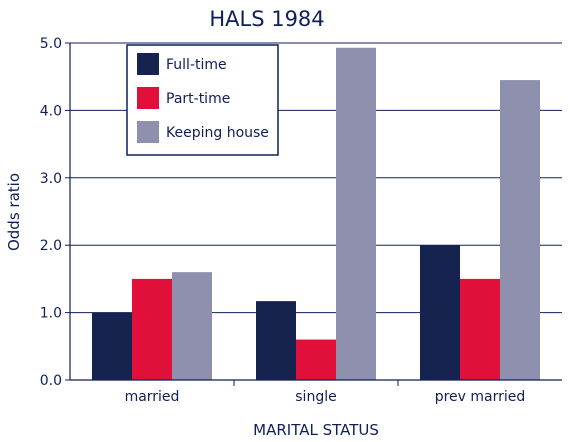 The image size is (570, 442). What do you see at coordinates (198, 99) in the screenshot?
I see `legend-label: Part-time` at bounding box center [198, 99].